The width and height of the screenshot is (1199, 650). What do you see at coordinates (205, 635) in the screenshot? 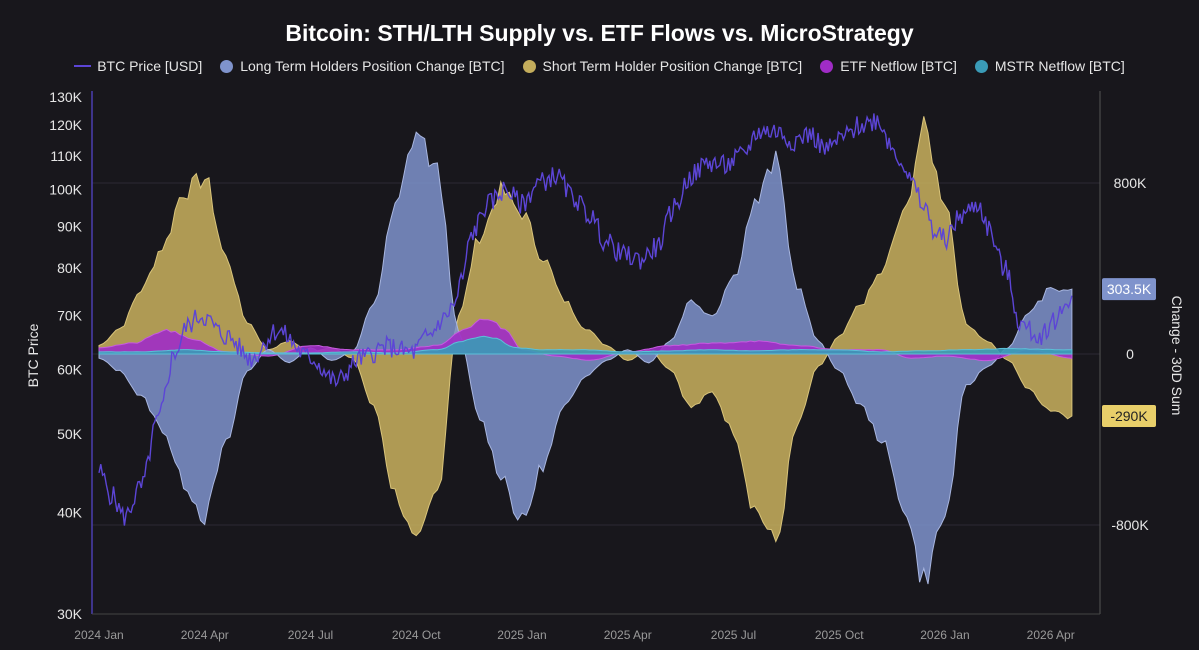
I see `x-tick-label: 2024 Apr` at bounding box center [205, 635].